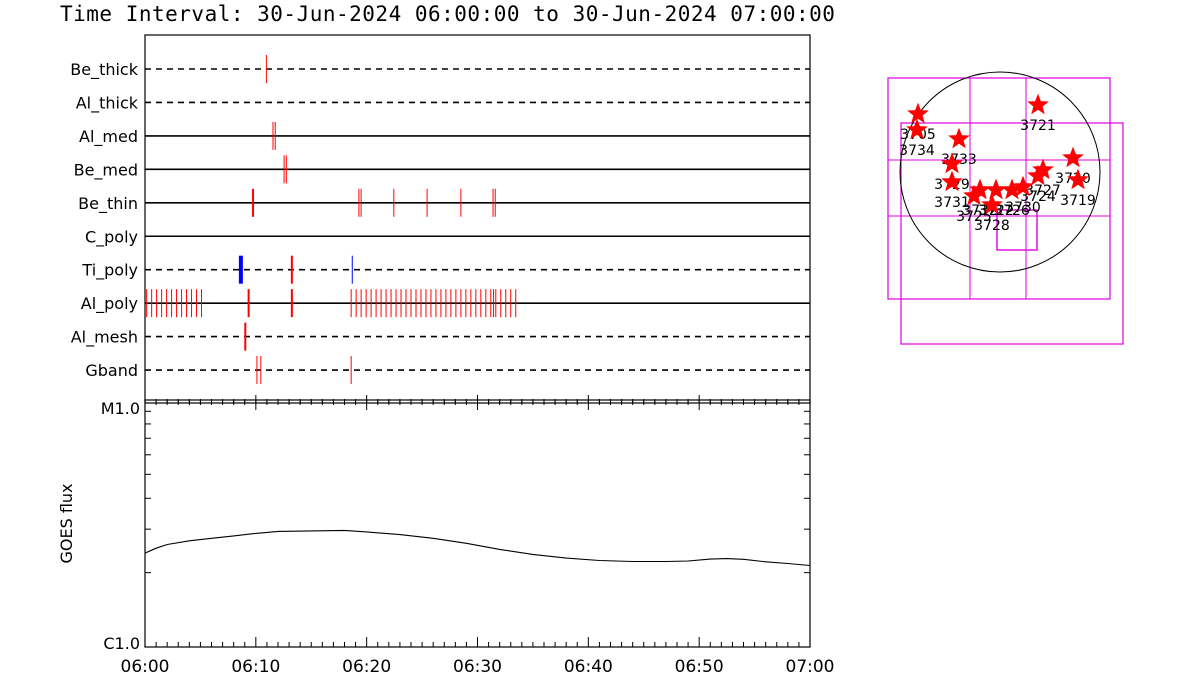 Image resolution: width=1200 pixels, height=700 pixels. I want to click on row-label: Gband, so click(111, 370).